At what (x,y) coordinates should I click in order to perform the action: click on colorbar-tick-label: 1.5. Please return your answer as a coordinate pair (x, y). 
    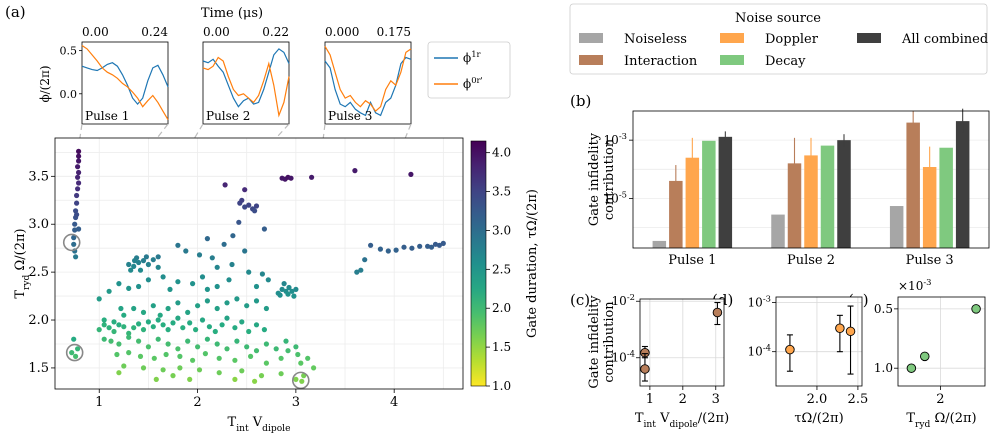
    Looking at the image, I should click on (501, 347).